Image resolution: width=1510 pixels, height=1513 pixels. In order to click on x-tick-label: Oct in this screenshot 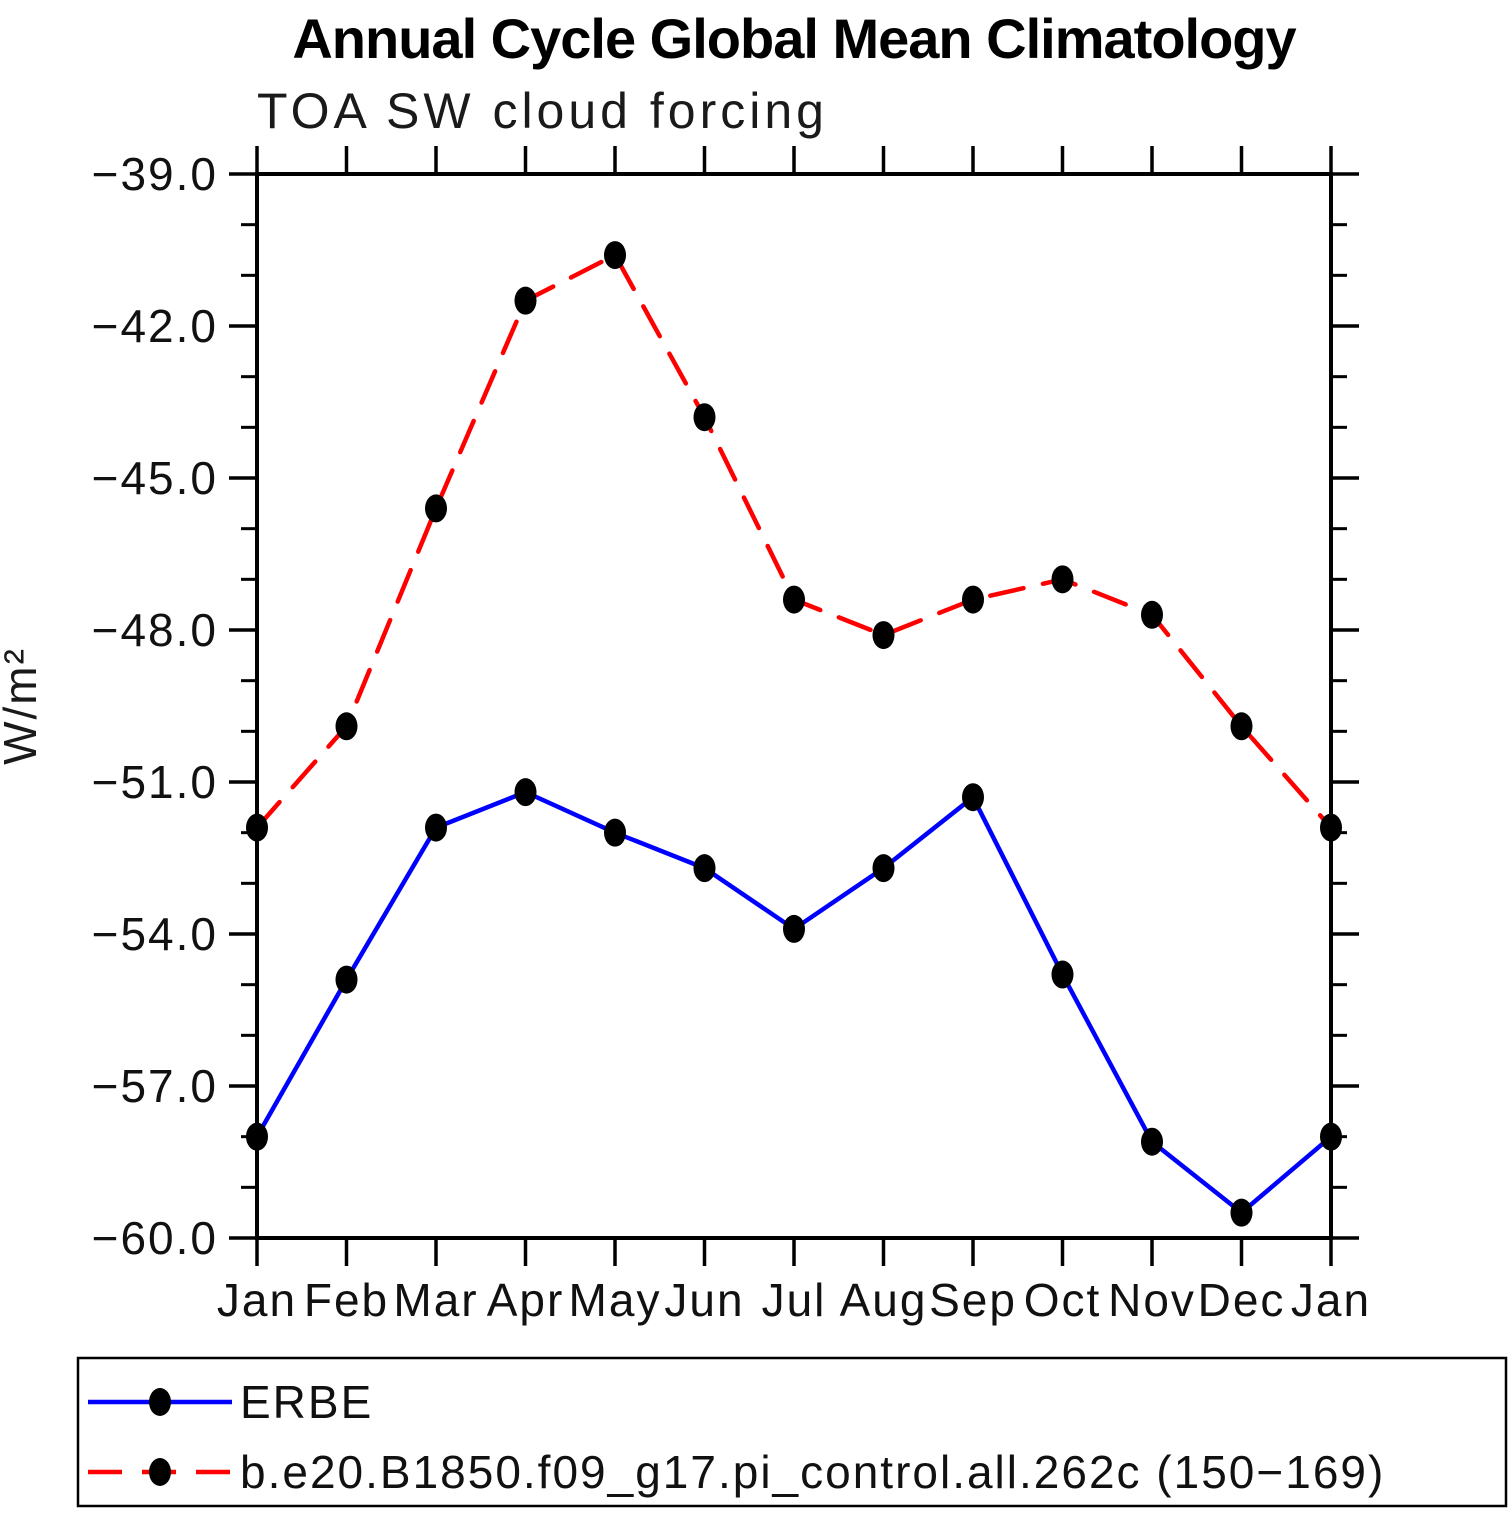, I will do `click(1063, 1300)`.